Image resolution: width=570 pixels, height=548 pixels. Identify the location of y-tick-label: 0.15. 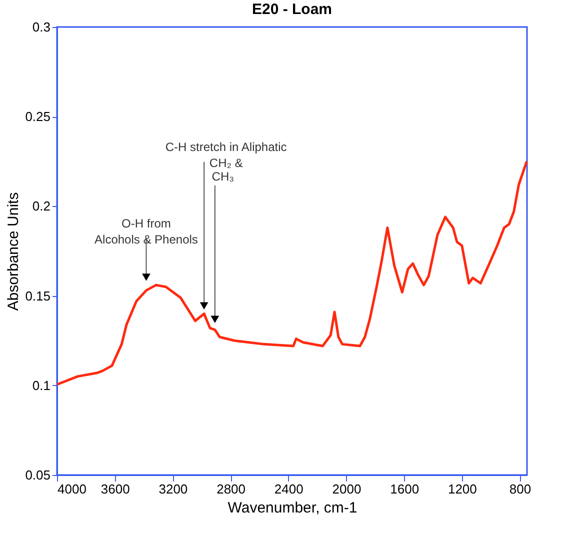
(37, 296).